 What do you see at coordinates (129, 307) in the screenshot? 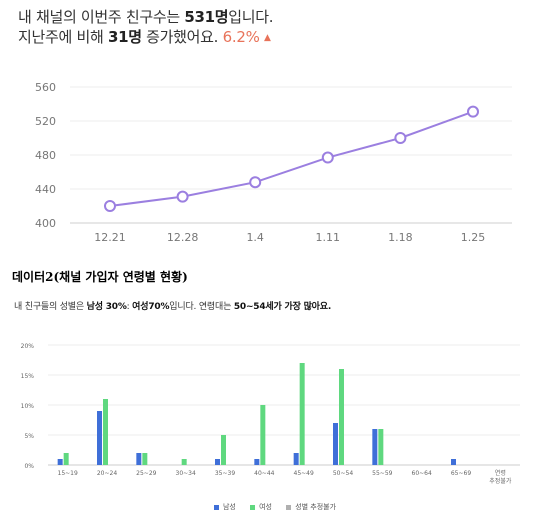
I see `summary-part: :` at bounding box center [129, 307].